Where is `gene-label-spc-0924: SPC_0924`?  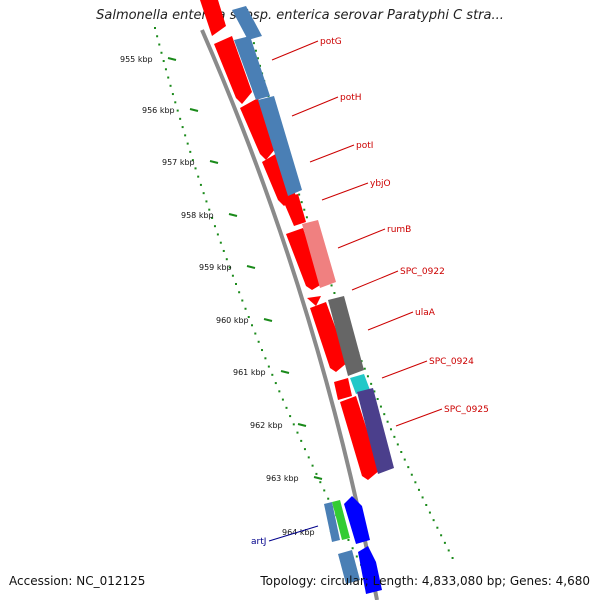 gene-label-spc-0924: SPC_0924 is located at coordinates (451, 362).